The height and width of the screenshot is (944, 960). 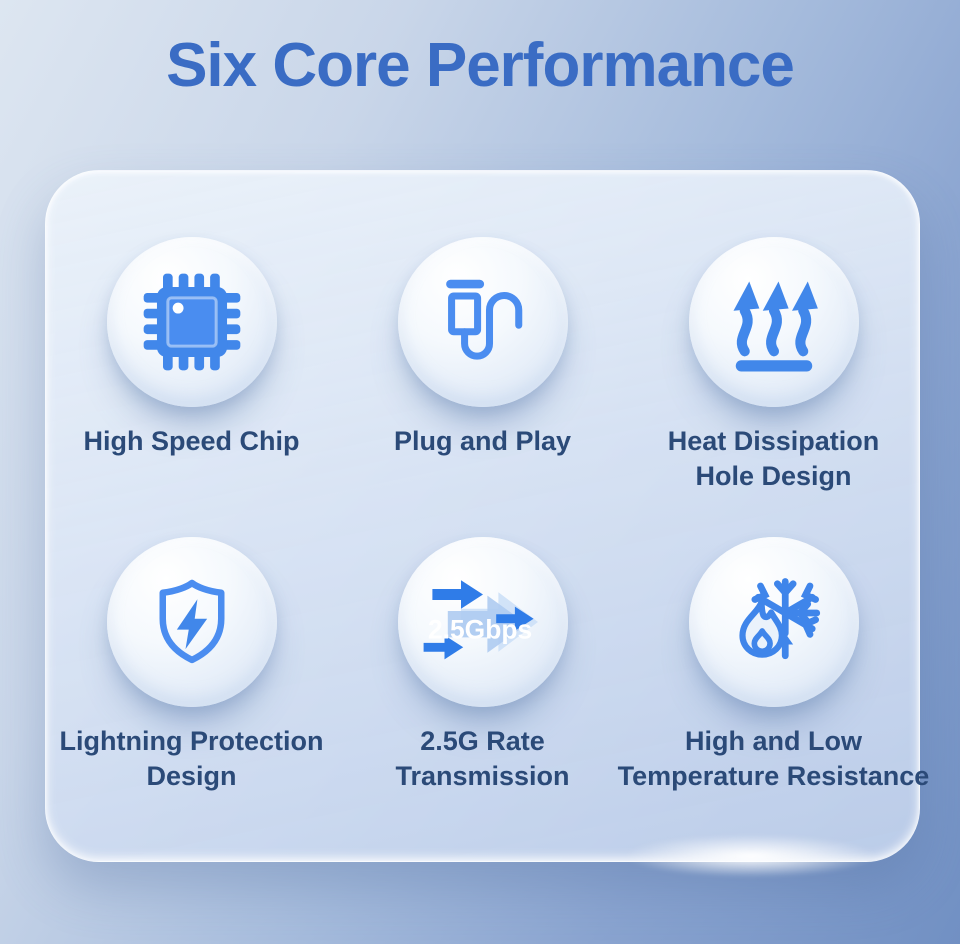 I want to click on feature-temperature-resistance: High and Low Temperature Resistance, so click(x=773, y=668).